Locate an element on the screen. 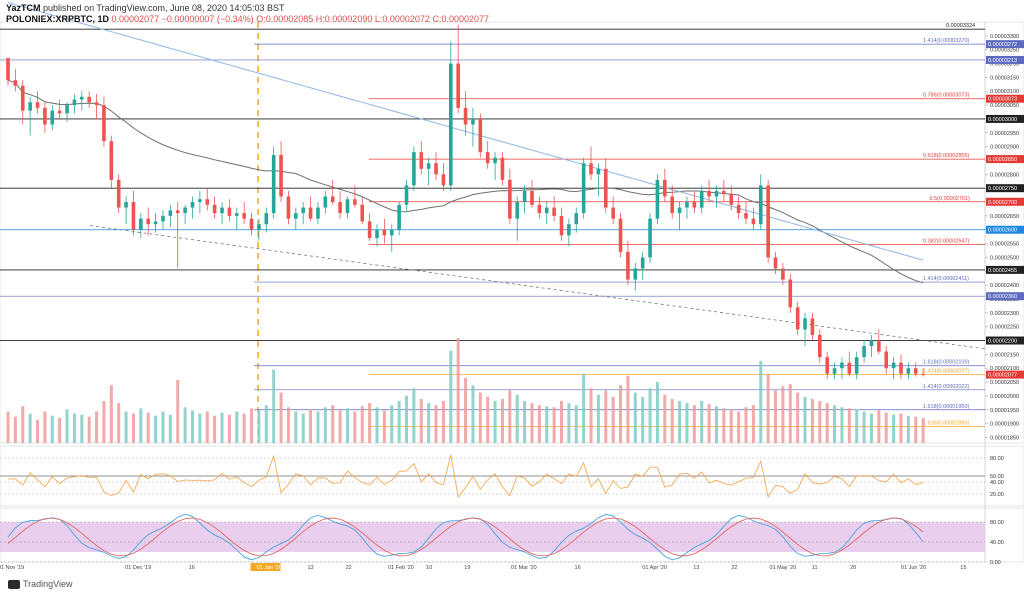 The height and width of the screenshot is (594, 1024). y-tick-label: 0.00002400 is located at coordinates (1004, 286).